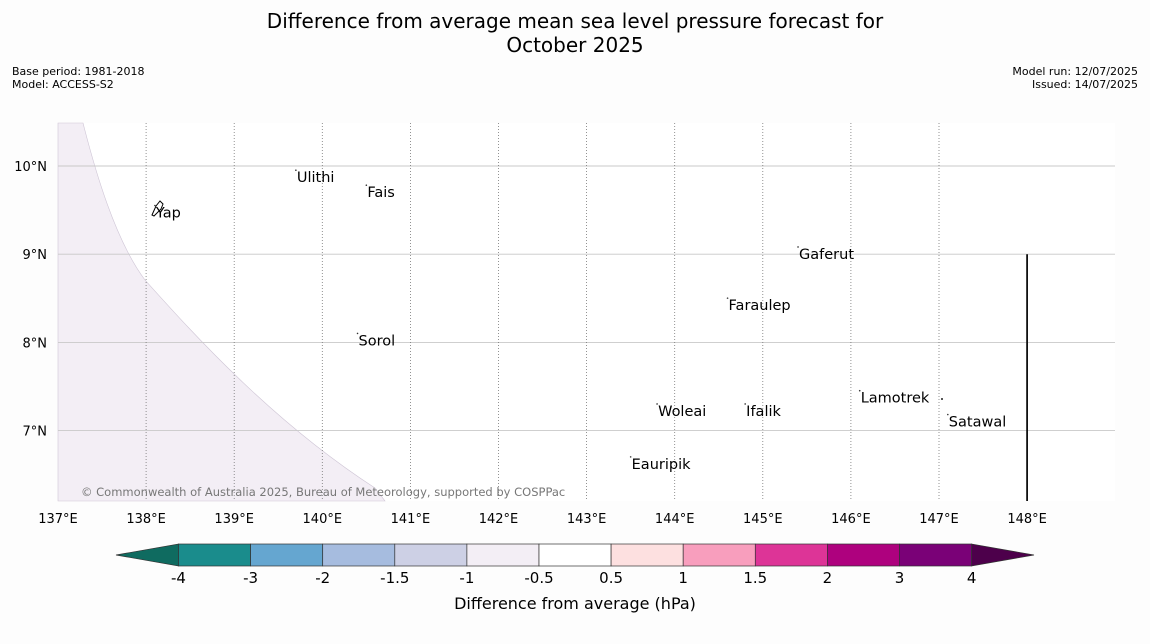  Describe the element at coordinates (58, 519) in the screenshot. I see `lon-tick-label: 137°E` at that location.